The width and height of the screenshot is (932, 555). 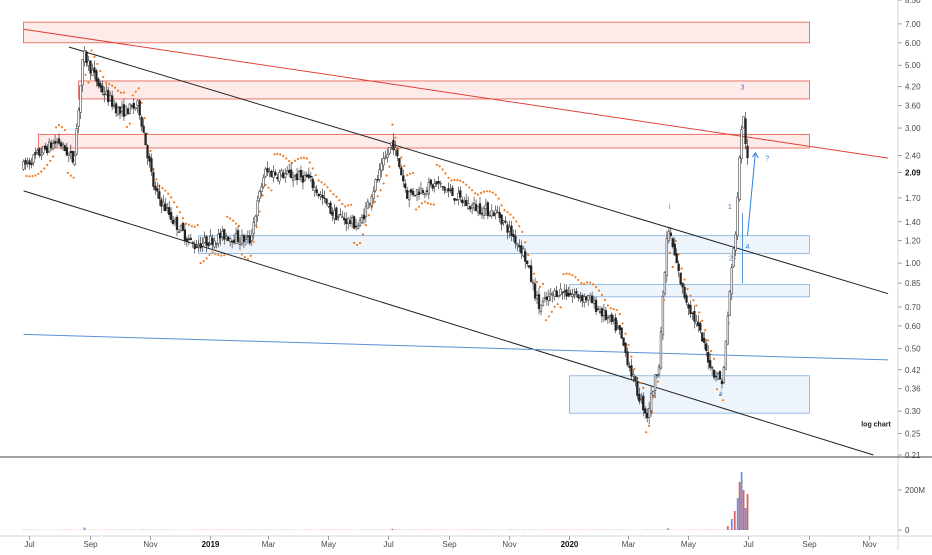 What do you see at coordinates (328, 544) in the screenshot?
I see `time-tick-label: May` at bounding box center [328, 544].